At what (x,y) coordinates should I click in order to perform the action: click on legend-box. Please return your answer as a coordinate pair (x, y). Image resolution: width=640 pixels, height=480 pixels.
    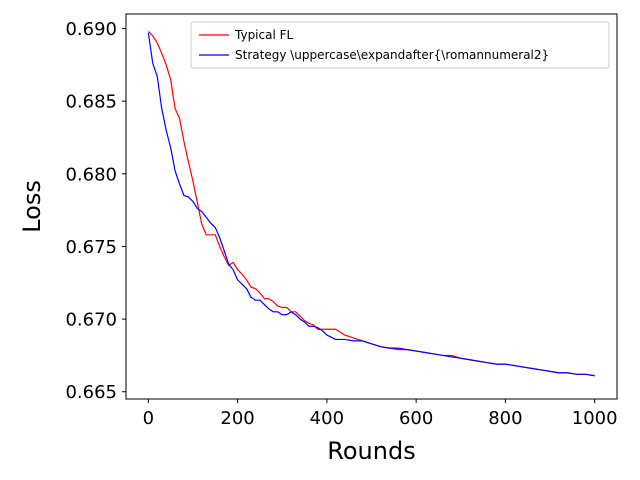
    Looking at the image, I should click on (400, 45).